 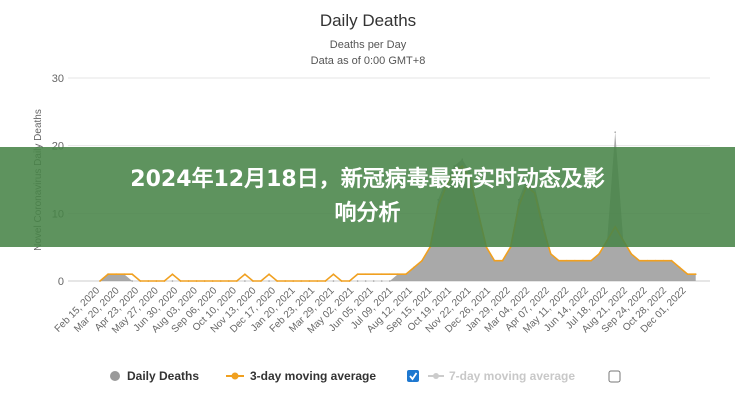 I want to click on headline-line-2: 响分析, so click(x=367, y=213).